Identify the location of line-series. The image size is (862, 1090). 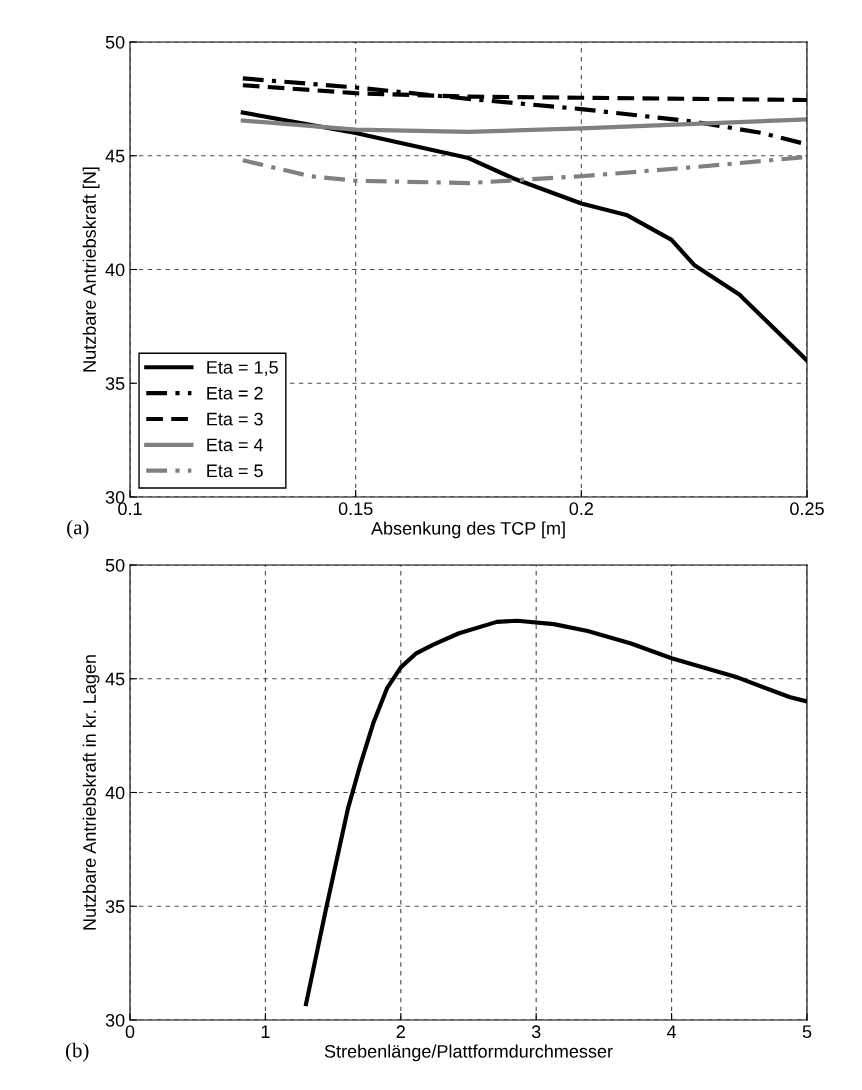
(523, 125).